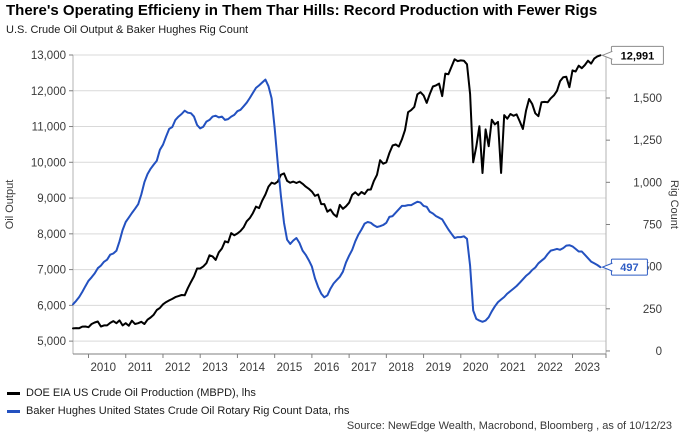  What do you see at coordinates (51, 271) in the screenshot?
I see `left-axis-tick-label: 7,000` at bounding box center [51, 271].